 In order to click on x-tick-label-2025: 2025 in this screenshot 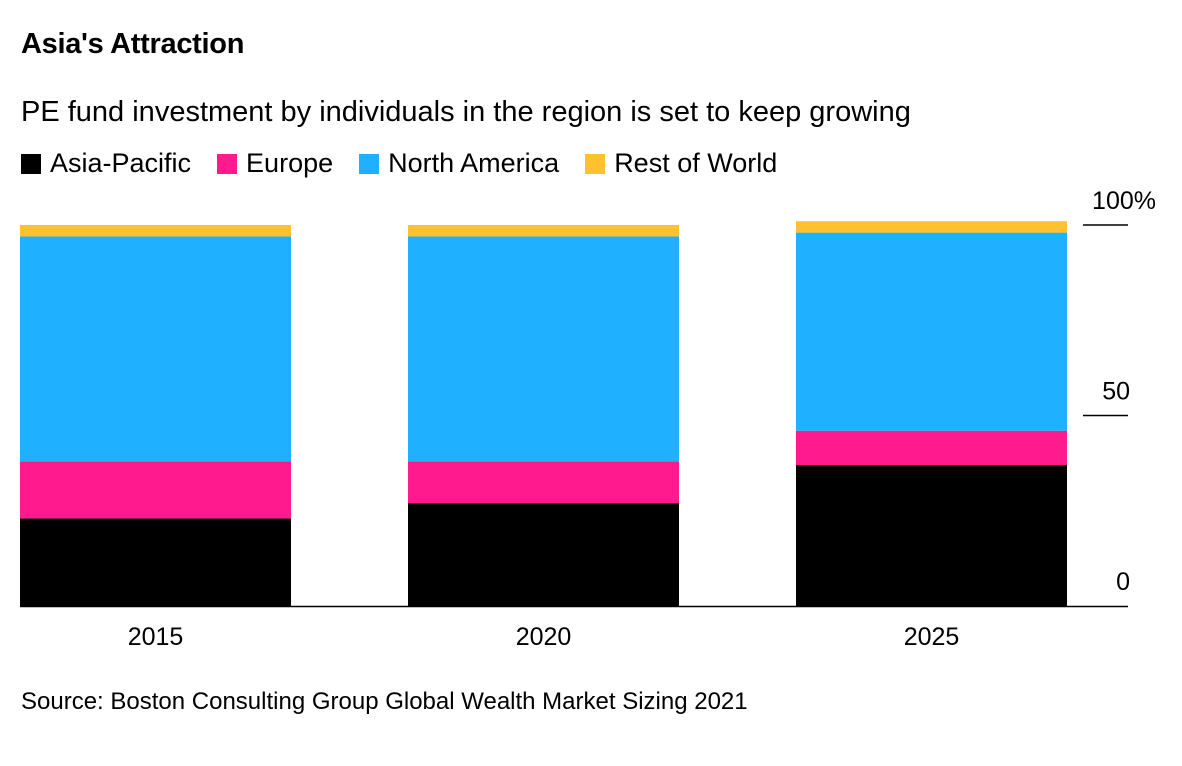, I will do `click(932, 637)`.